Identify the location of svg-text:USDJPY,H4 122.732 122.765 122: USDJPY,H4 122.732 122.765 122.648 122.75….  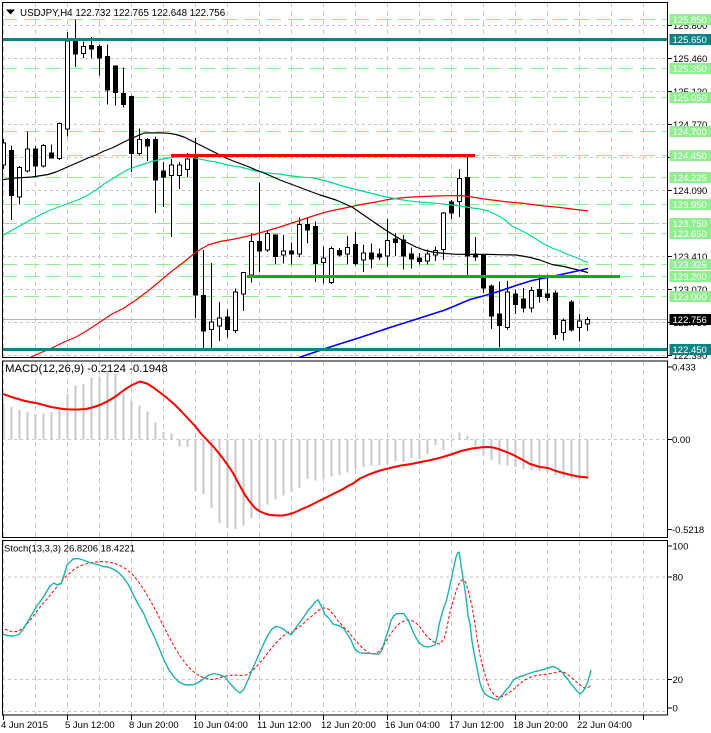
(123, 13).